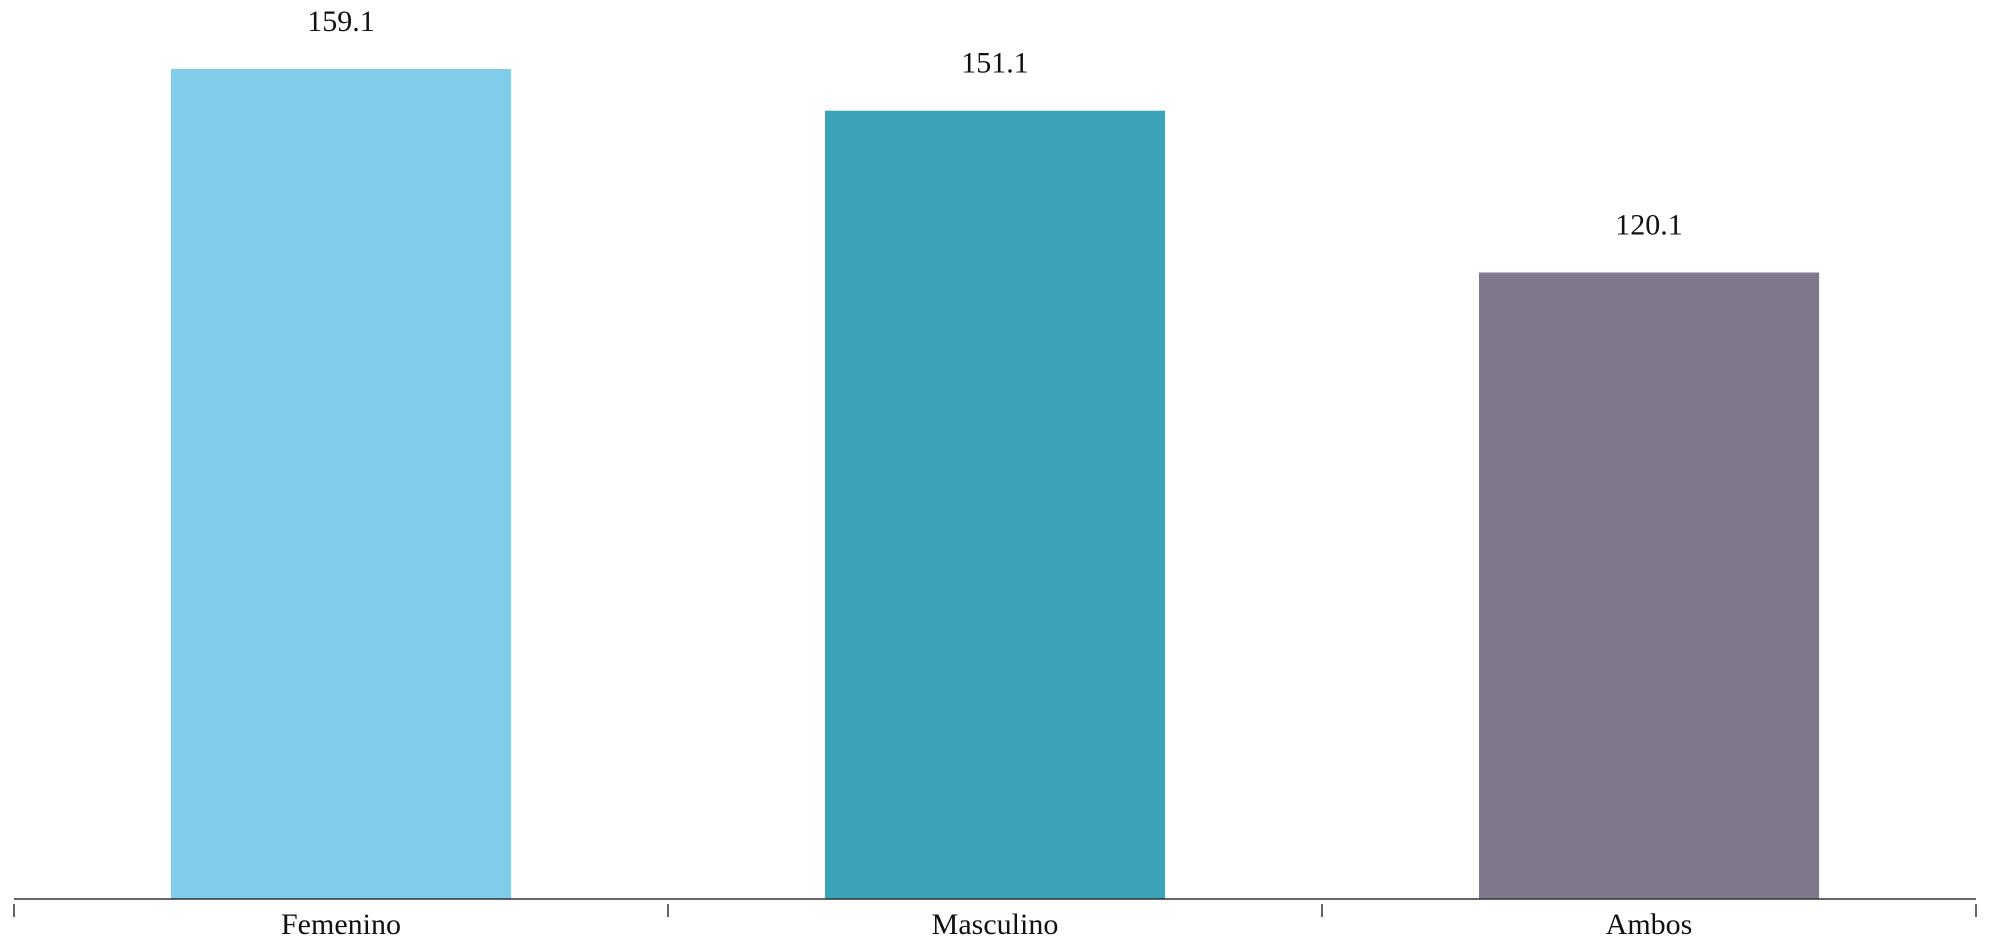  Describe the element at coordinates (1649, 924) in the screenshot. I see `tick-label-ambos: Ambos` at that location.